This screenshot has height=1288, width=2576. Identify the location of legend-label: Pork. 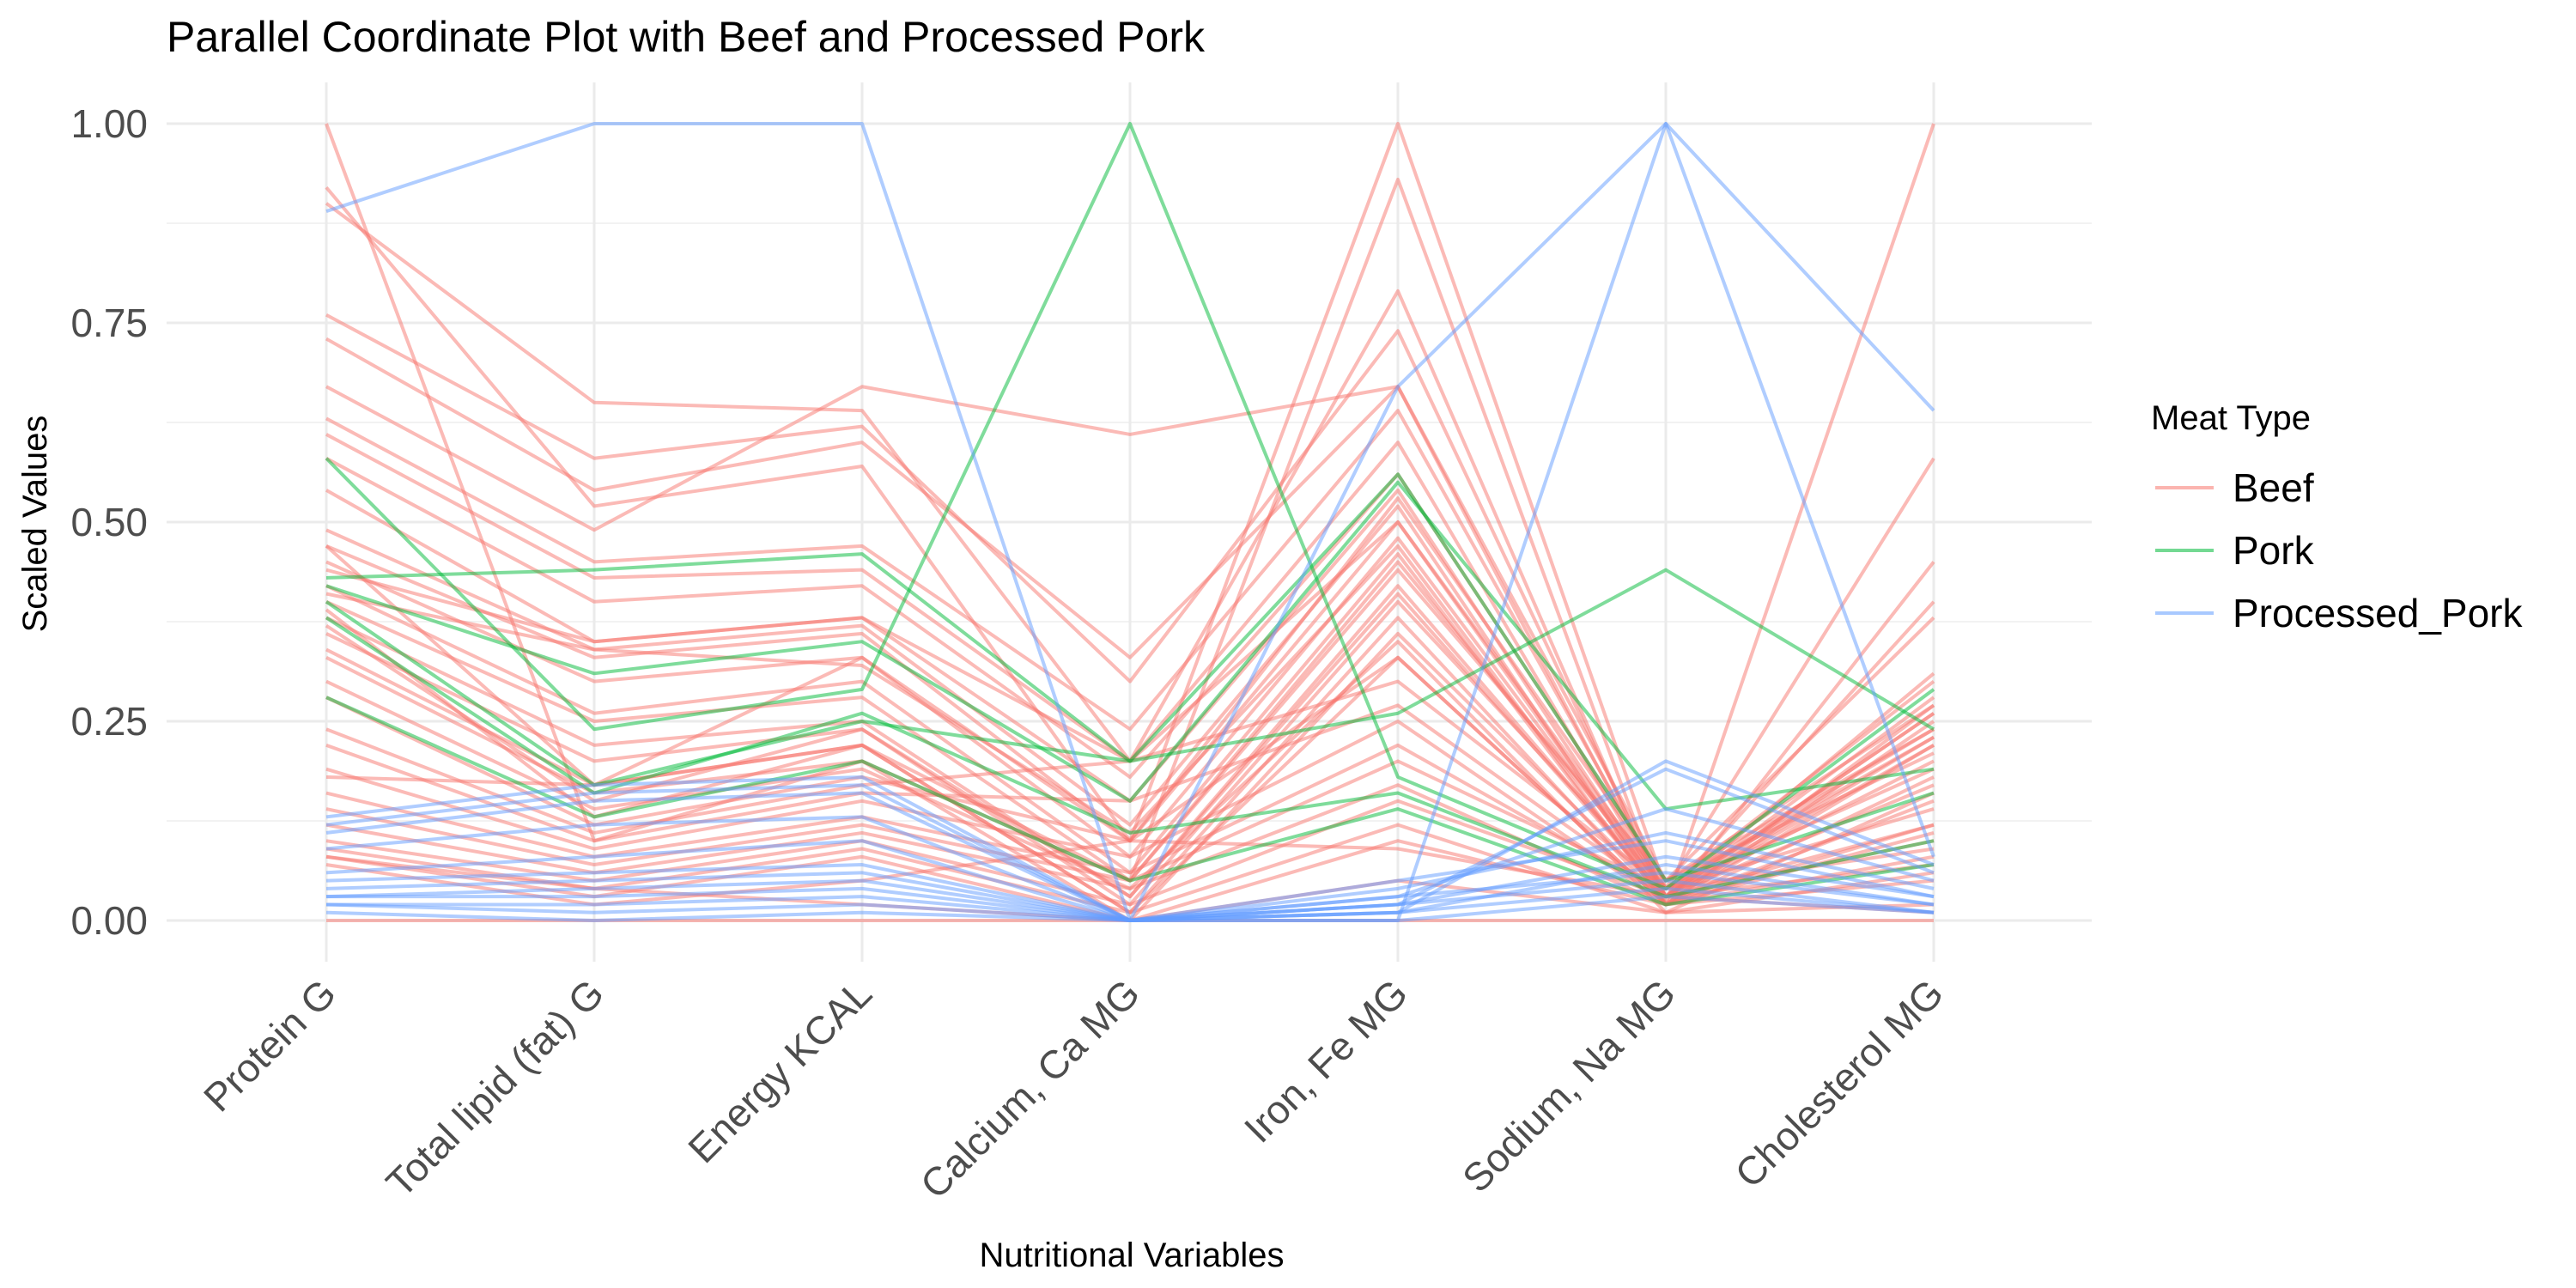
(2274, 550).